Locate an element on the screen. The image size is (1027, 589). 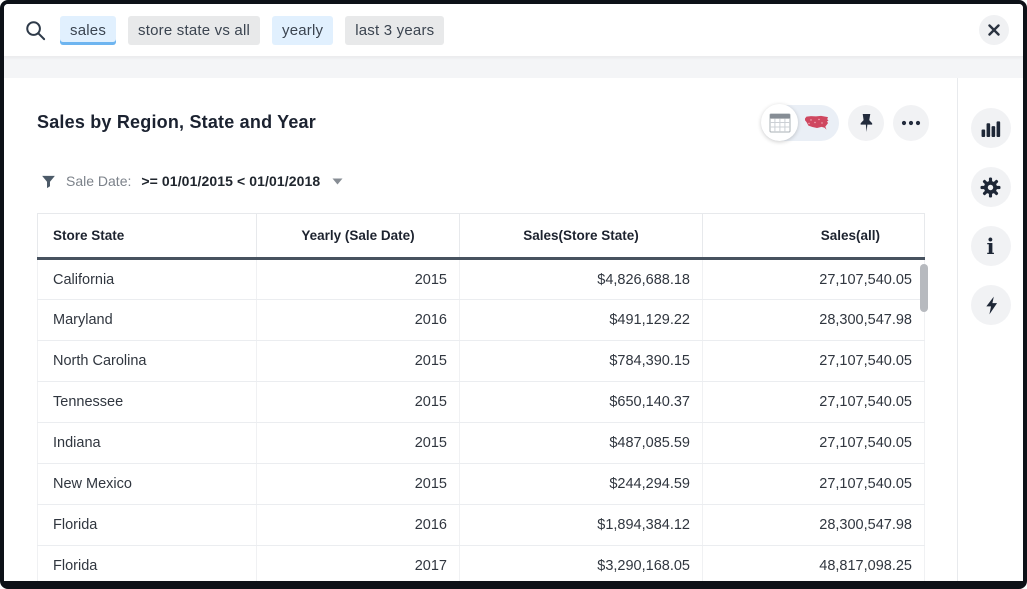
table-cell: North Carolina is located at coordinates (147, 361).